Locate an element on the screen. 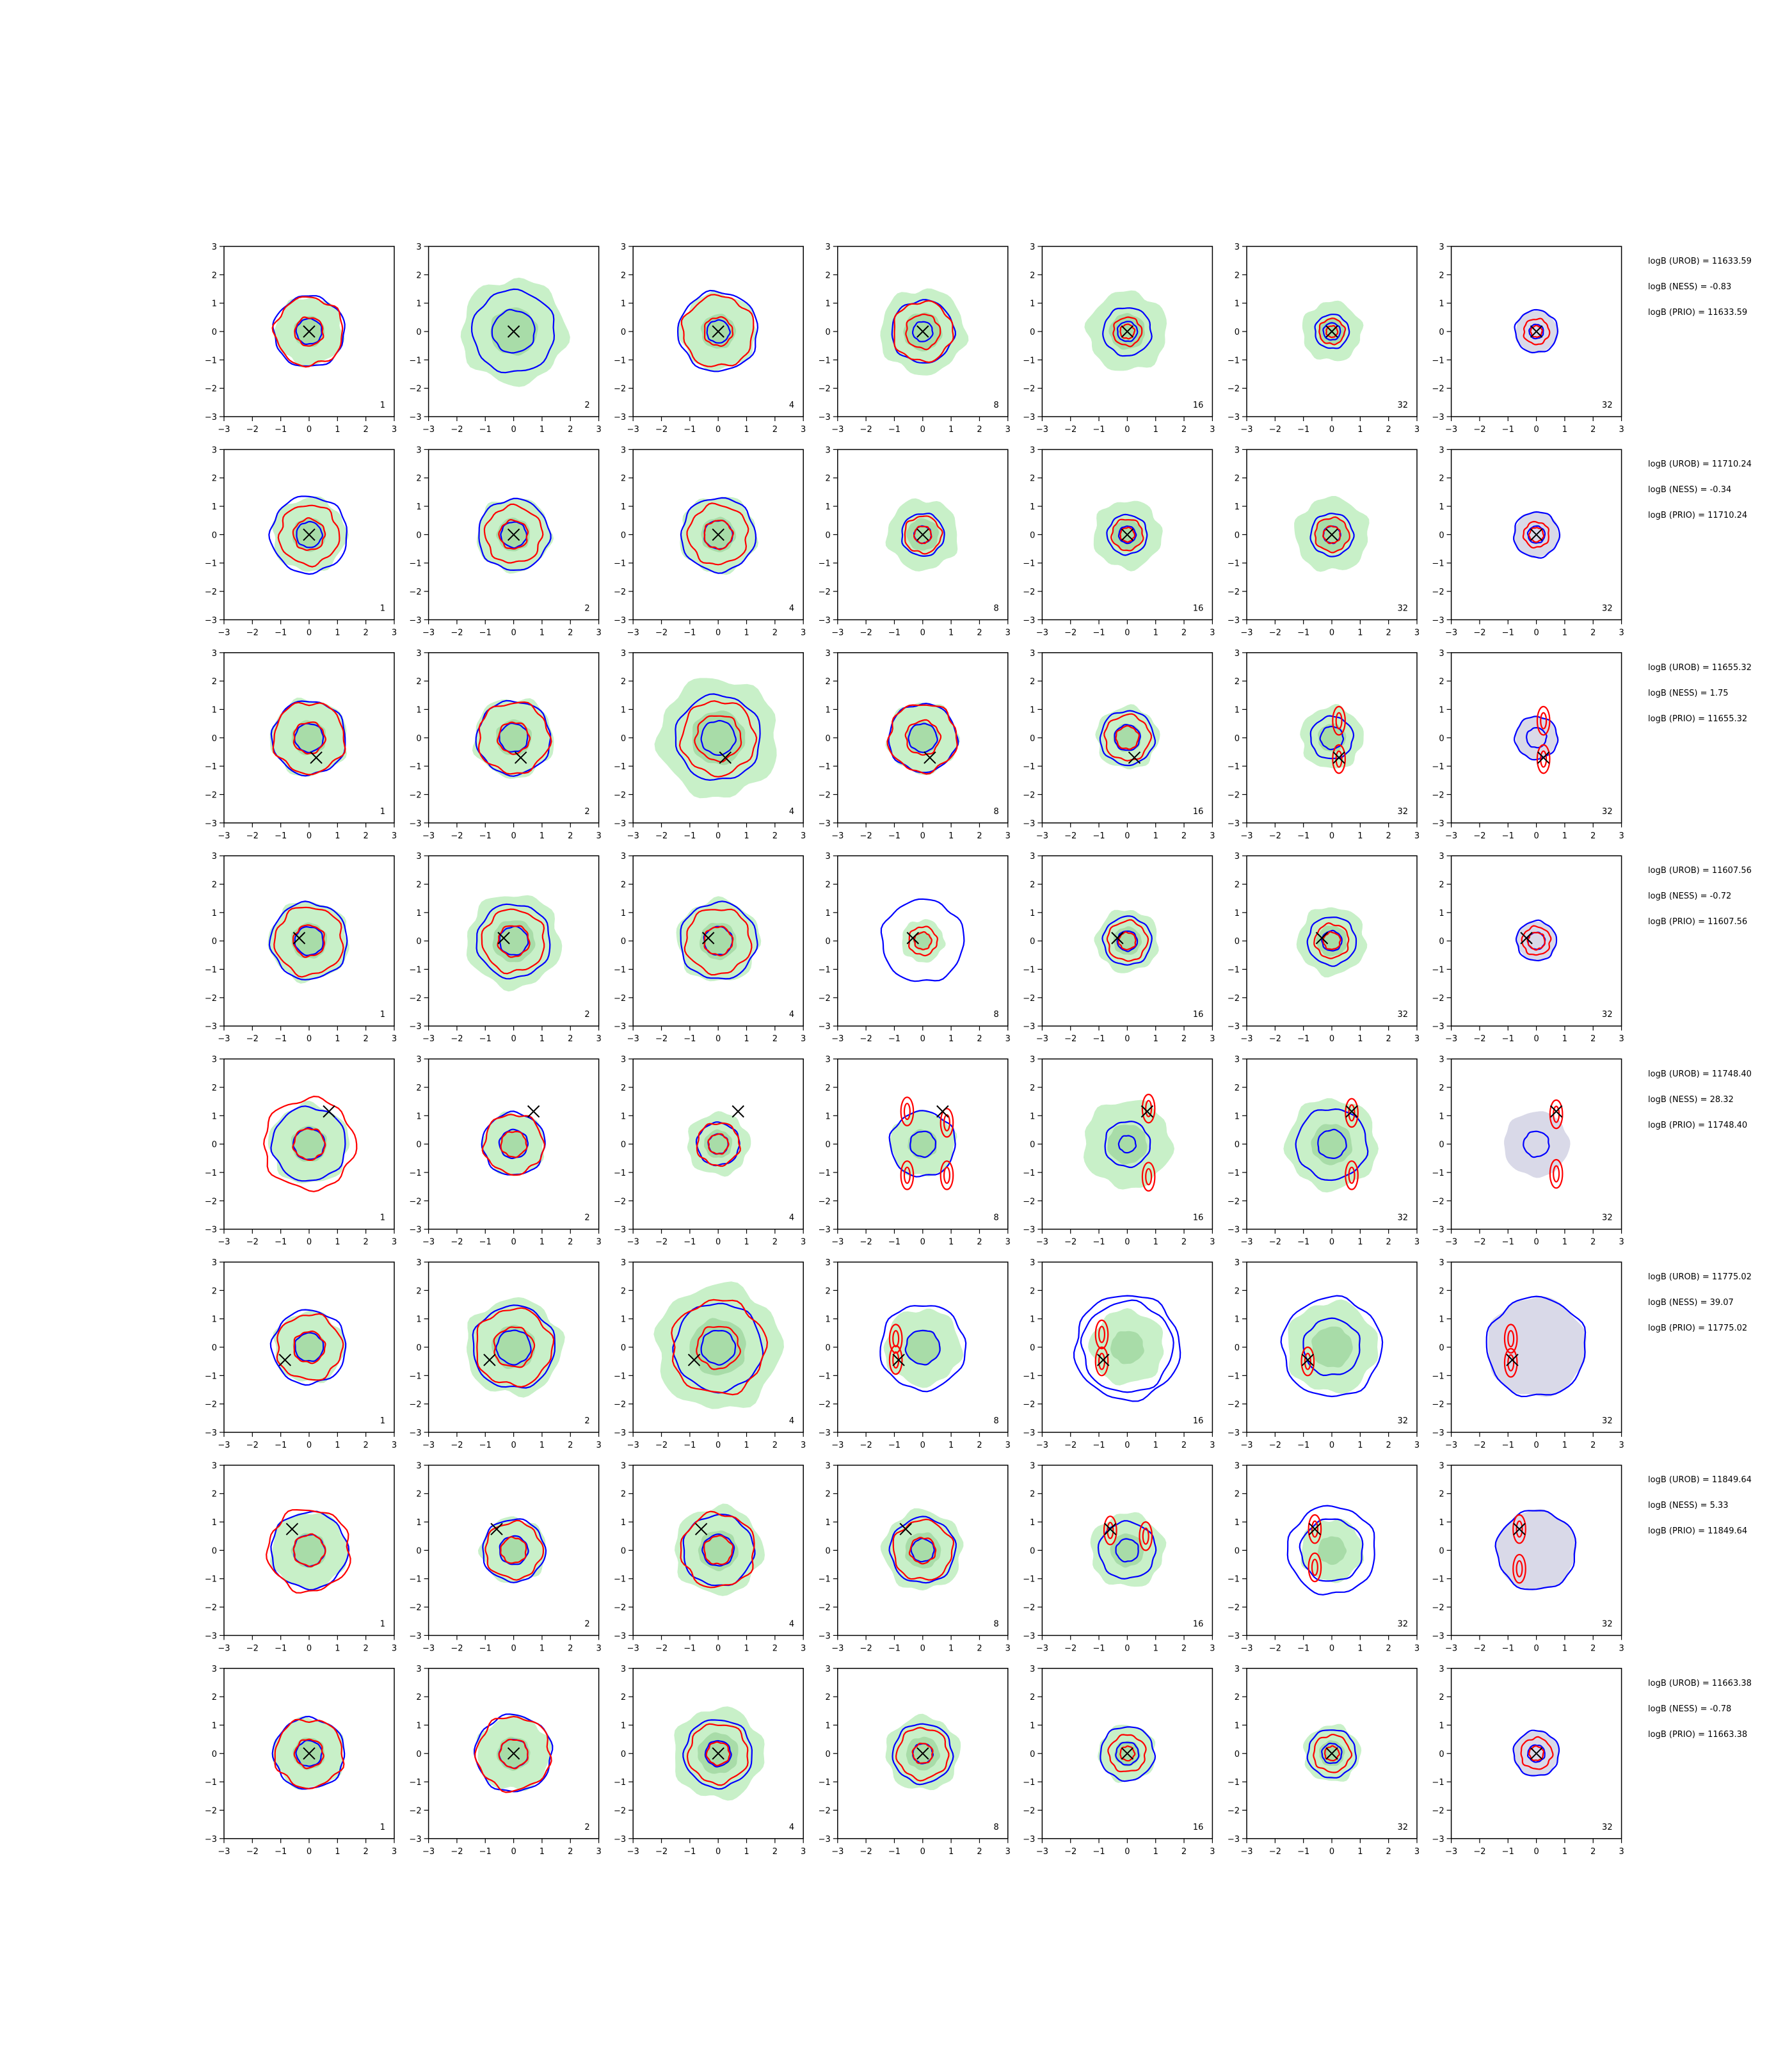 Image resolution: width=1792 pixels, height=2048 pixels. logb-annotation: logB (PRIO) = 11663.38 is located at coordinates (1698, 1734).